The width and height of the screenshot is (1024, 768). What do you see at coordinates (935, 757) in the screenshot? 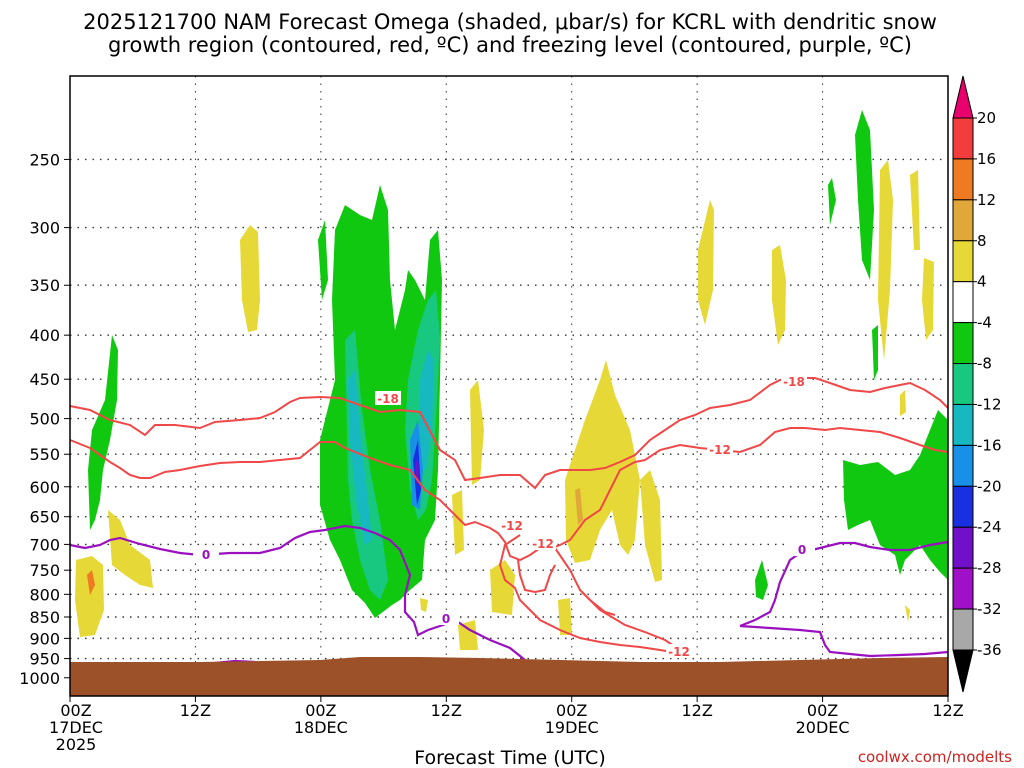
I see `site-credit: coolwx.com/modelts` at bounding box center [935, 757].